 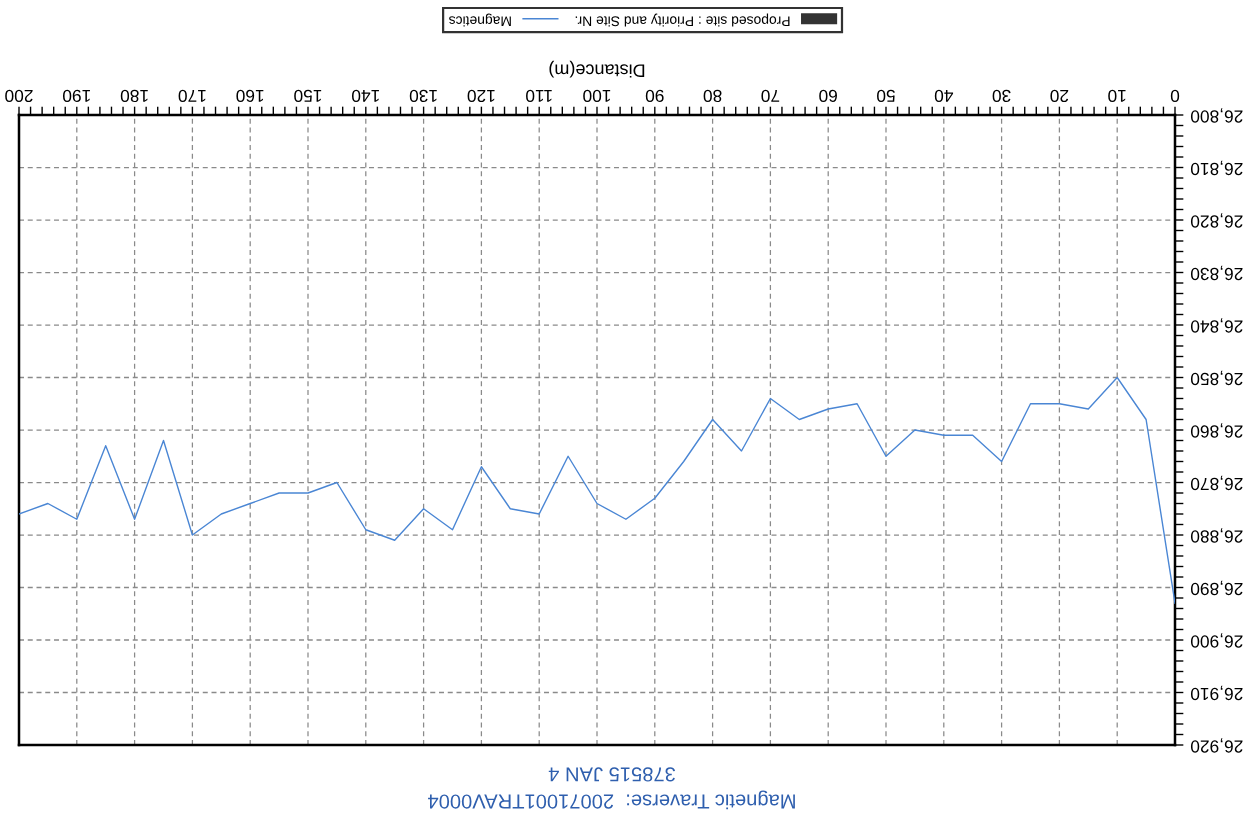 What do you see at coordinates (1216, 273) in the screenshot?
I see `y-tick-label: 26,830` at bounding box center [1216, 273].